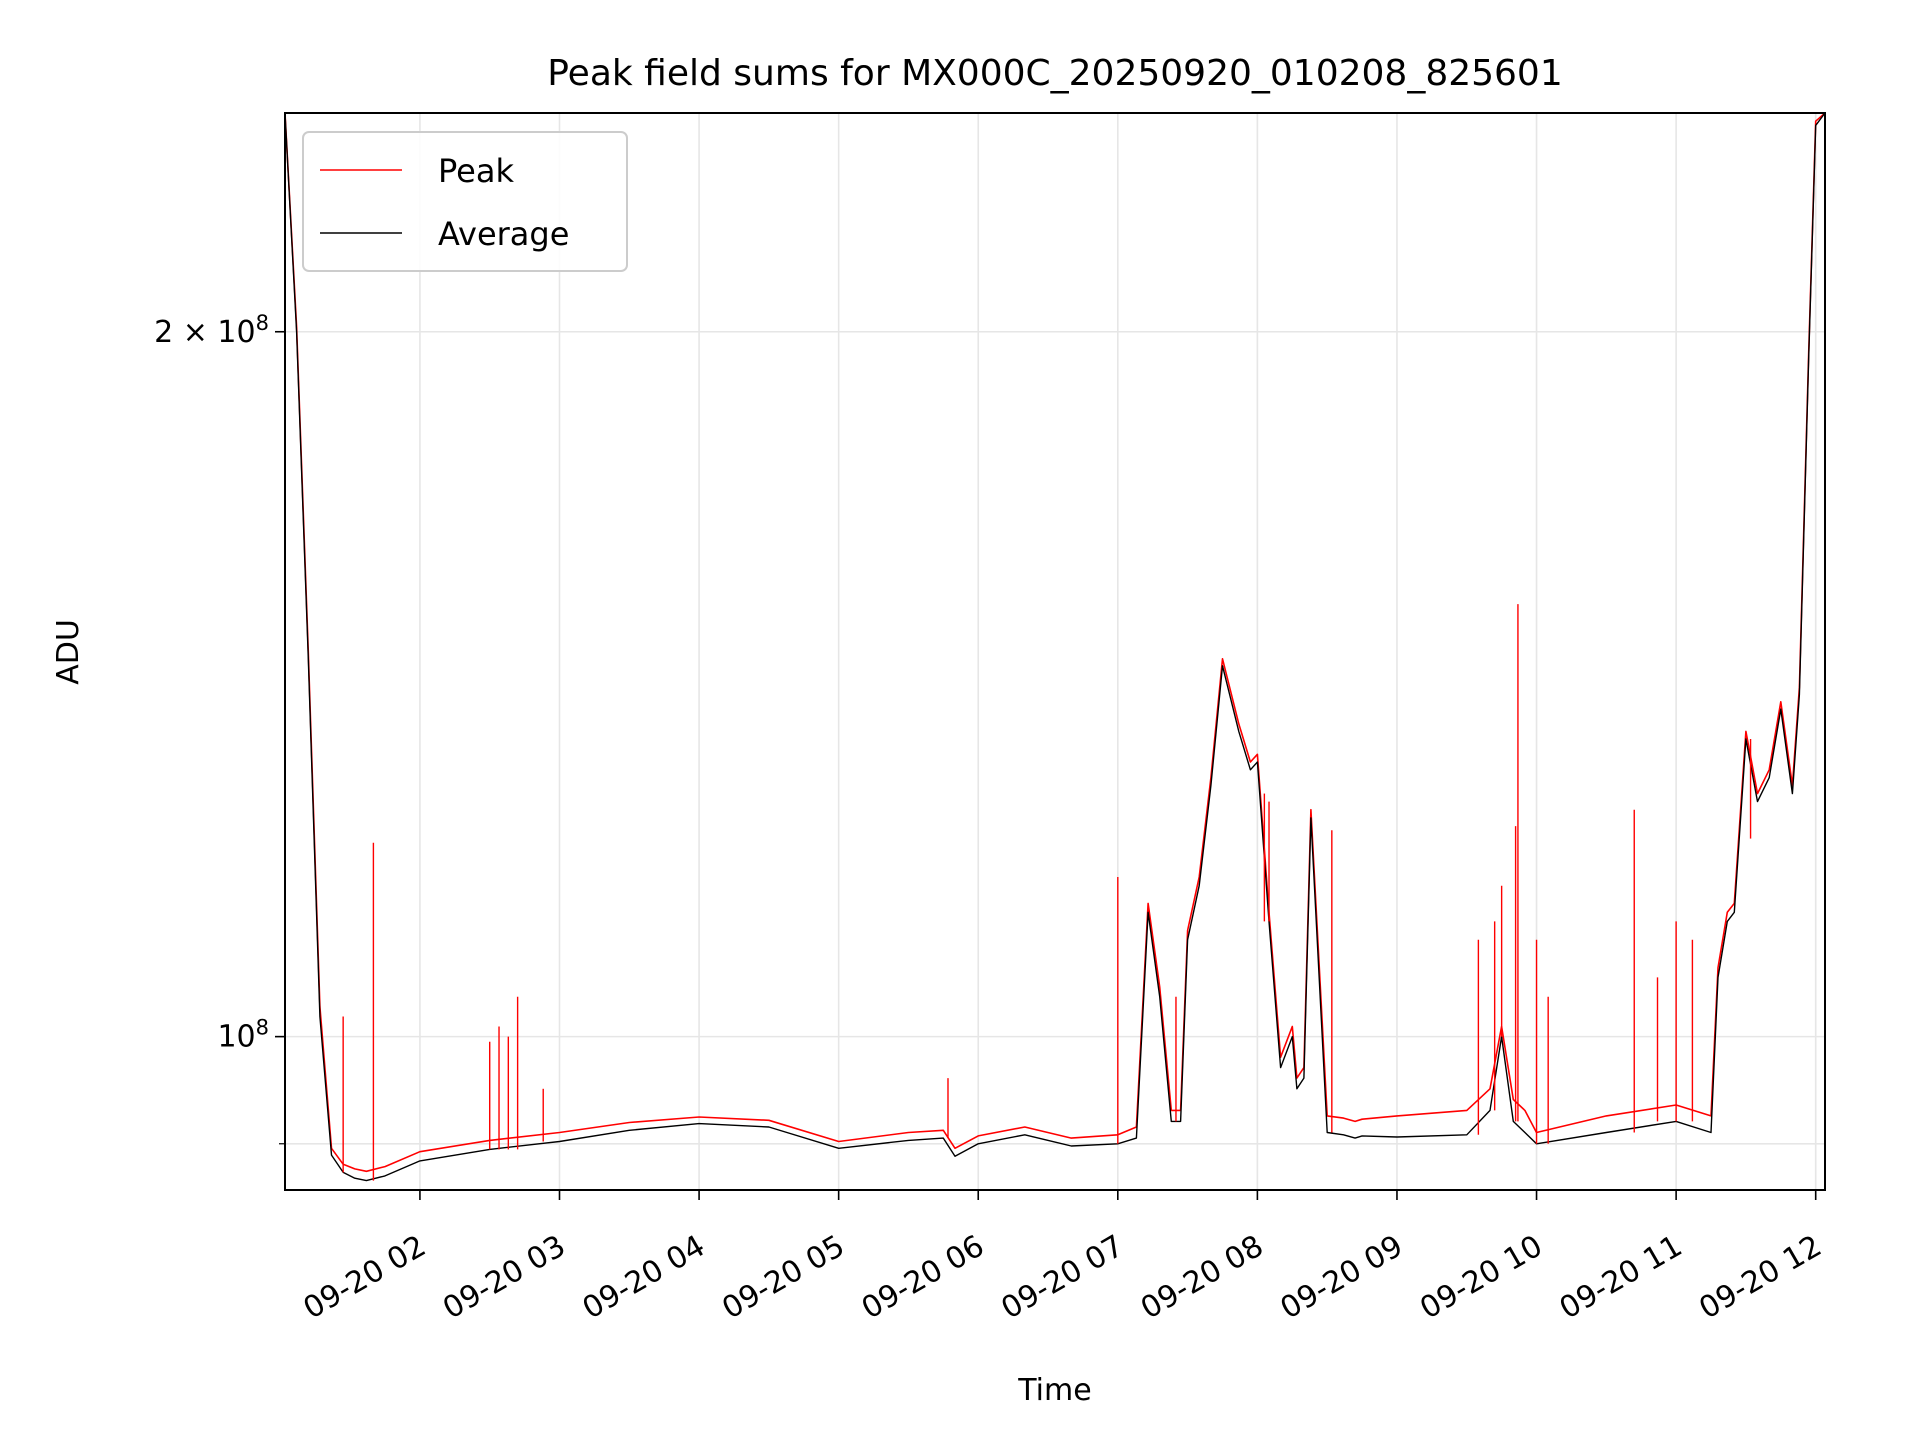 This screenshot has width=1920, height=1440. I want to click on legend-box, so click(465, 201).